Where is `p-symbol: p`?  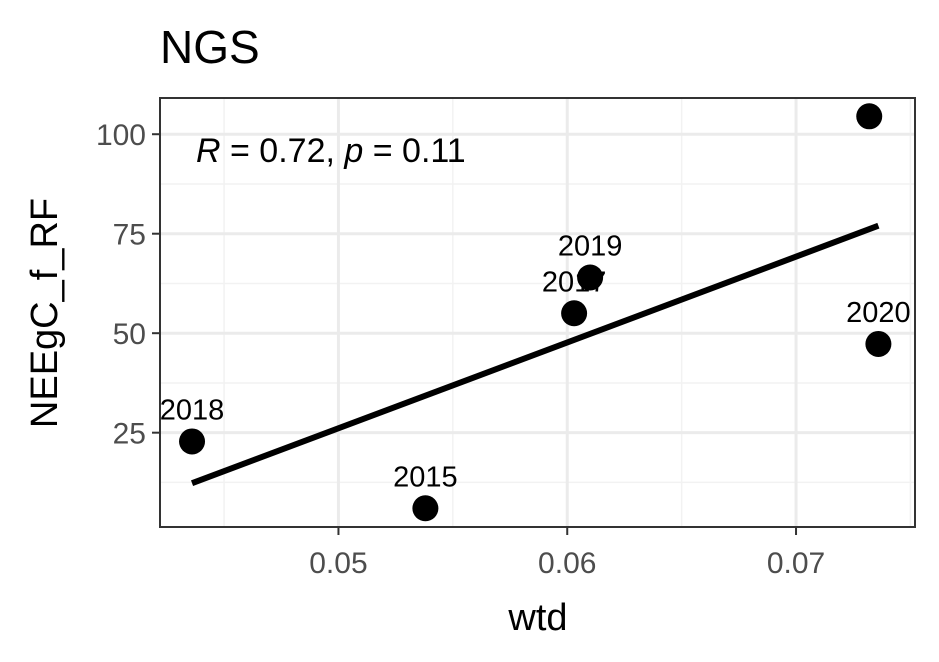
p-symbol: p is located at coordinates (353, 151).